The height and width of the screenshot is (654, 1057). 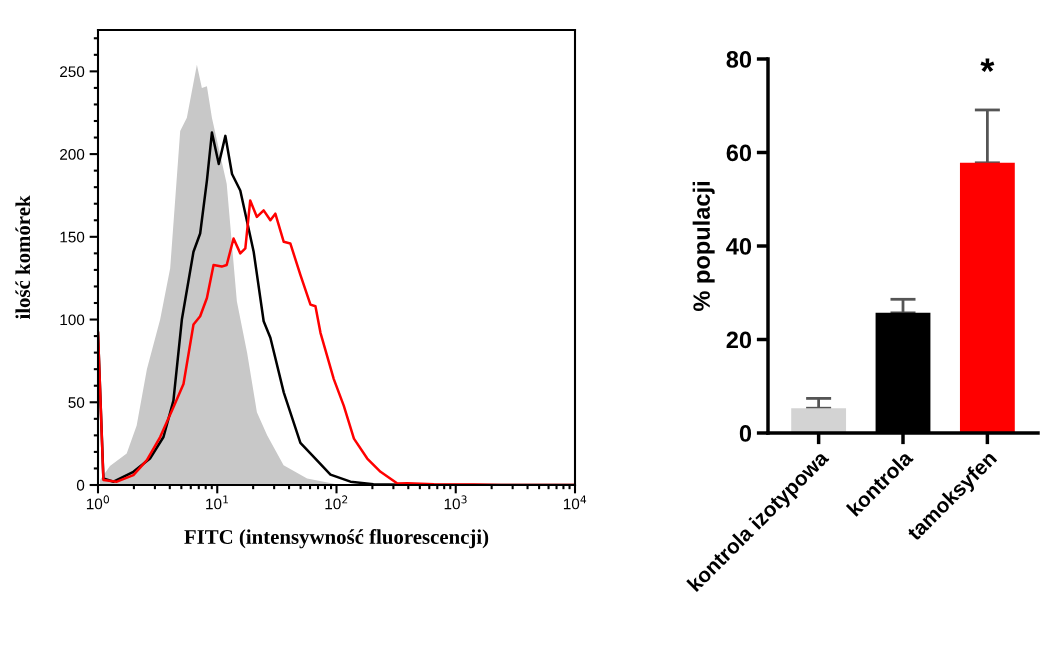 What do you see at coordinates (336, 502) in the screenshot?
I see `x-tick-label: 10$^{2}$` at bounding box center [336, 502].